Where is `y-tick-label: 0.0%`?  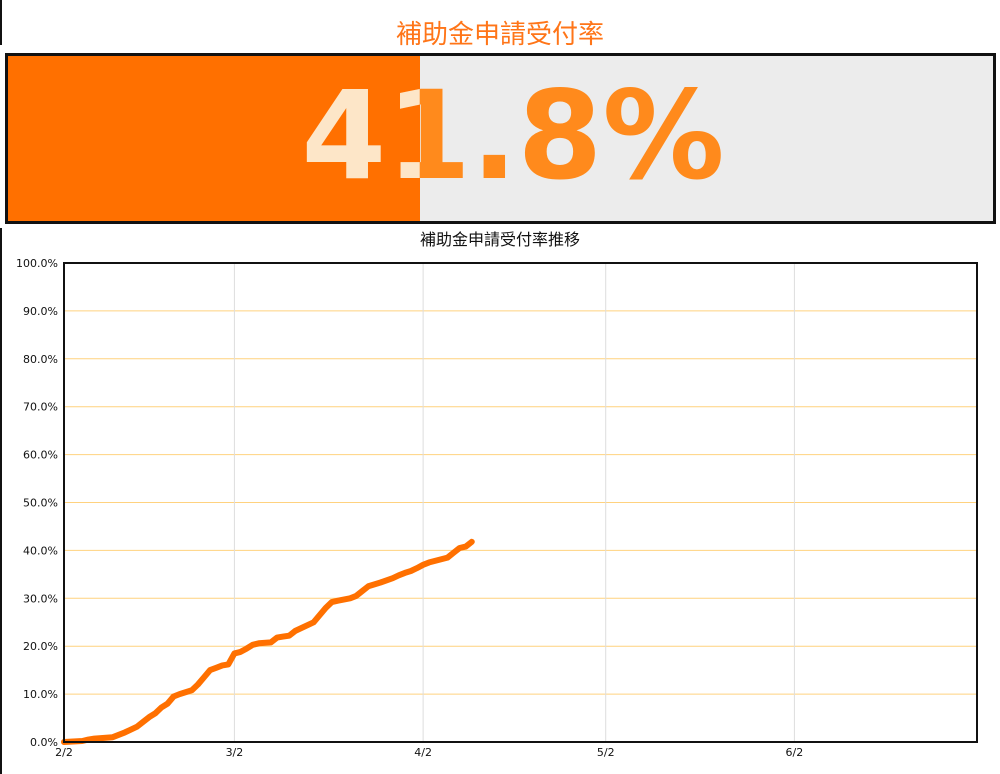 y-tick-label: 0.0% is located at coordinates (44, 742).